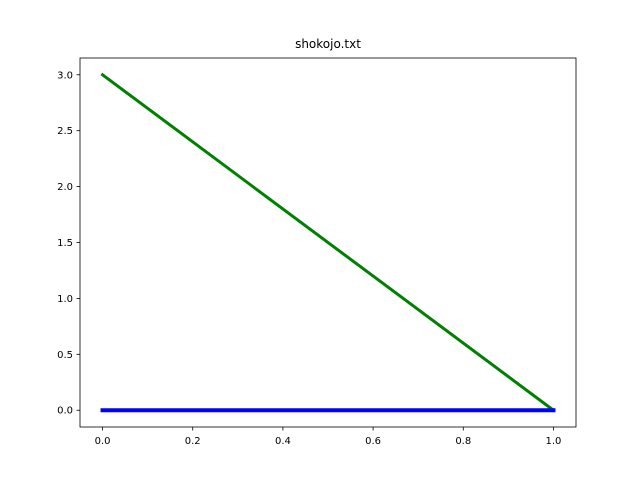 The width and height of the screenshot is (640, 484). I want to click on x-tick-label: 0.0, so click(103, 441).